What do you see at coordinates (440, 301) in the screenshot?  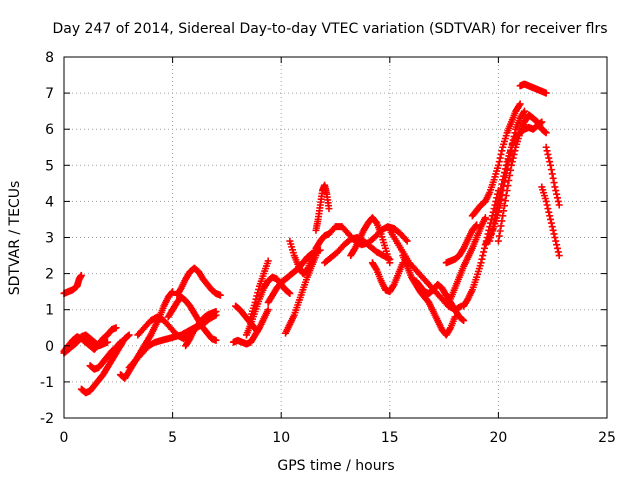 I see `series-t26` at bounding box center [440, 301].